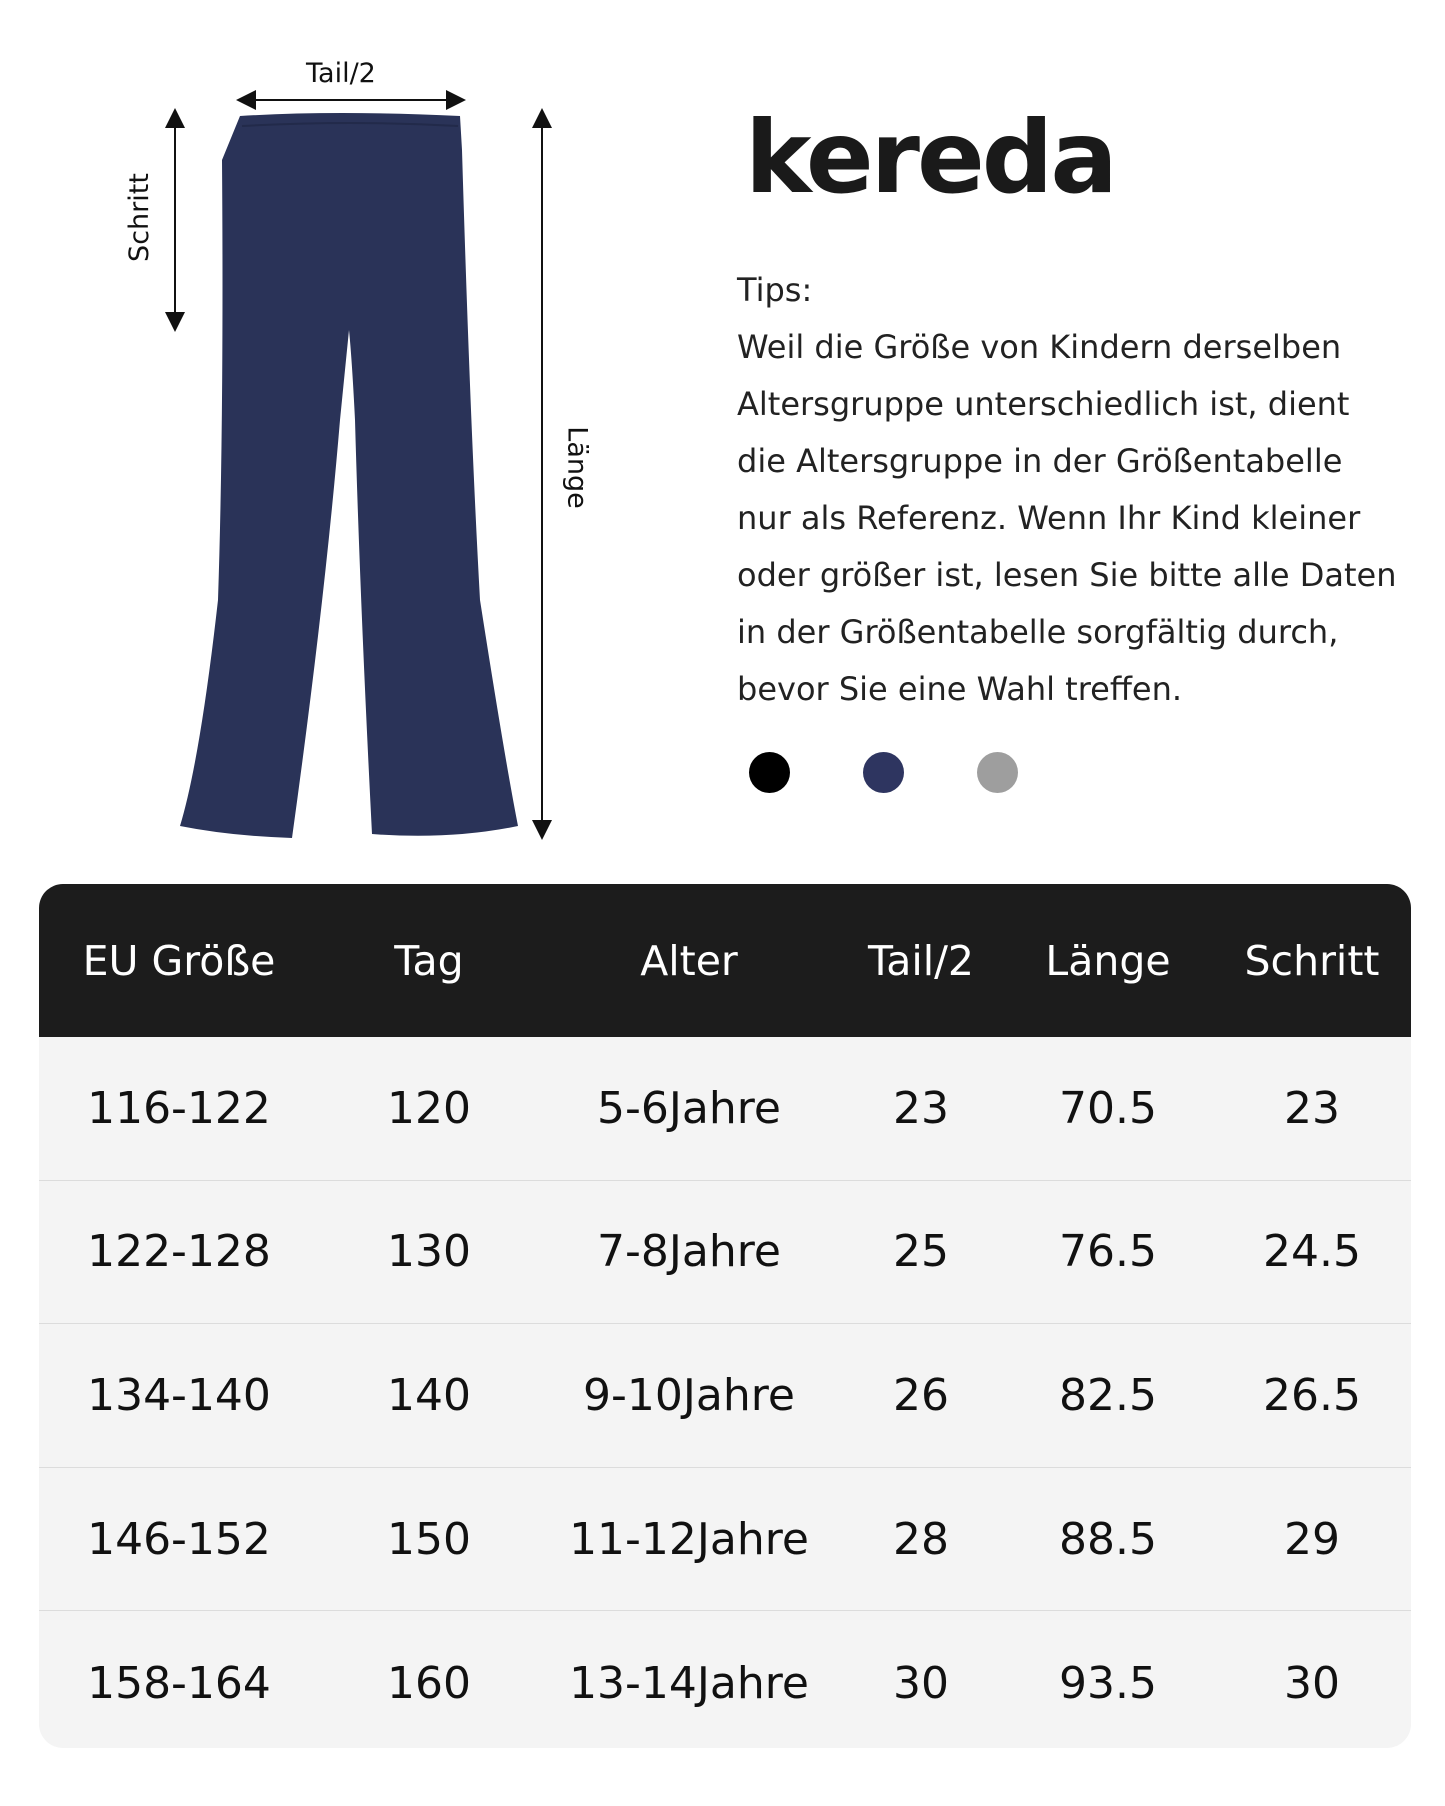 This screenshot has width=1445, height=1806. I want to click on tips-line: bevor Sie eine Wahl treffen., so click(960, 689).